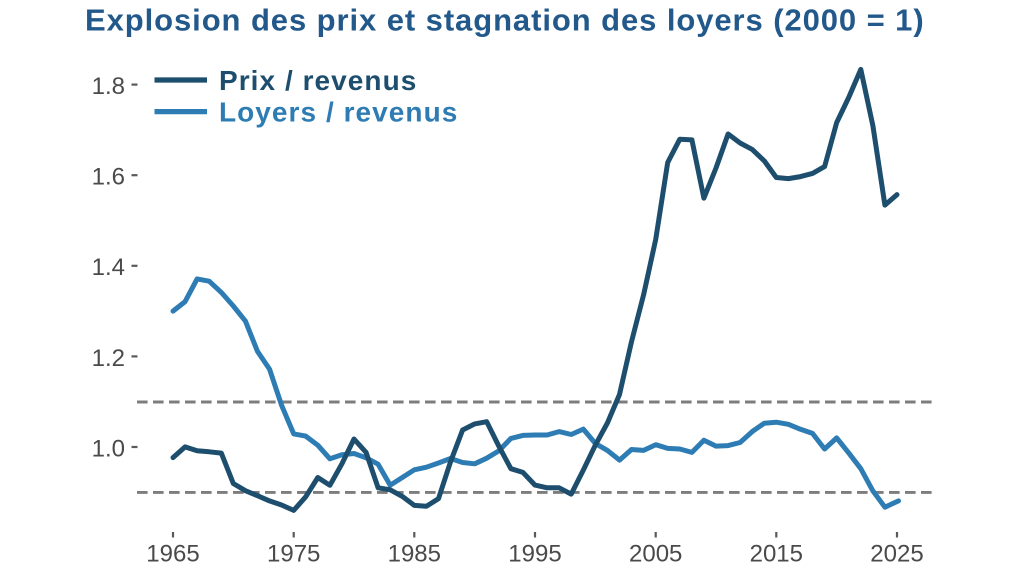  What do you see at coordinates (414, 553) in the screenshot?
I see `svg-text: 1985` at bounding box center [414, 553].